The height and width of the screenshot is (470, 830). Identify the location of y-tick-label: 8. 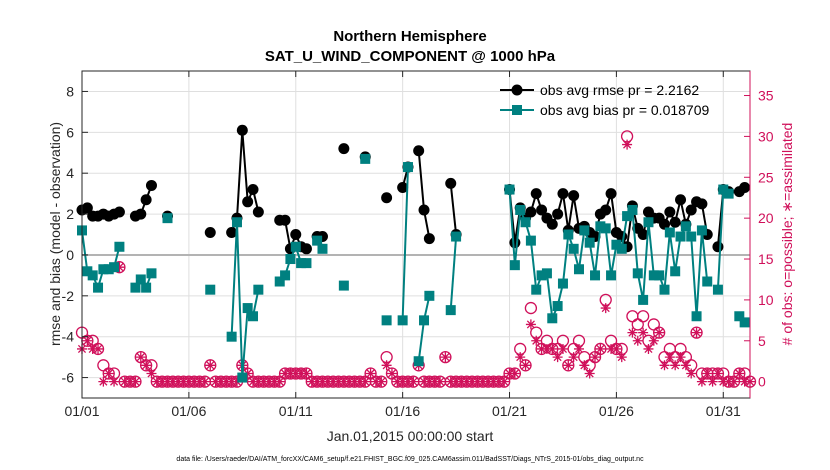
(70, 91).